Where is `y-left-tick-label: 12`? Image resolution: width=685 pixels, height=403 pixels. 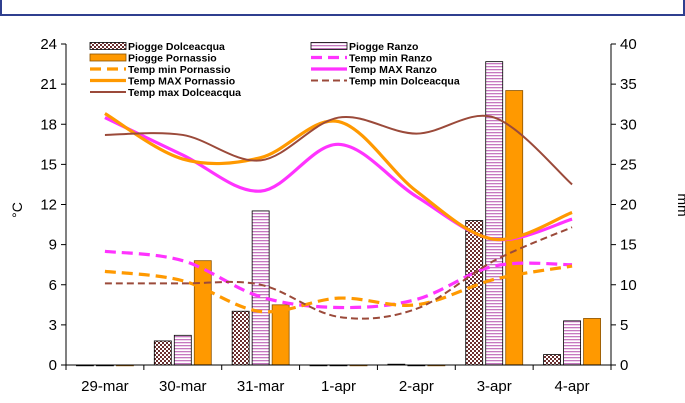
y-left-tick-label: 12 is located at coordinates (48, 205).